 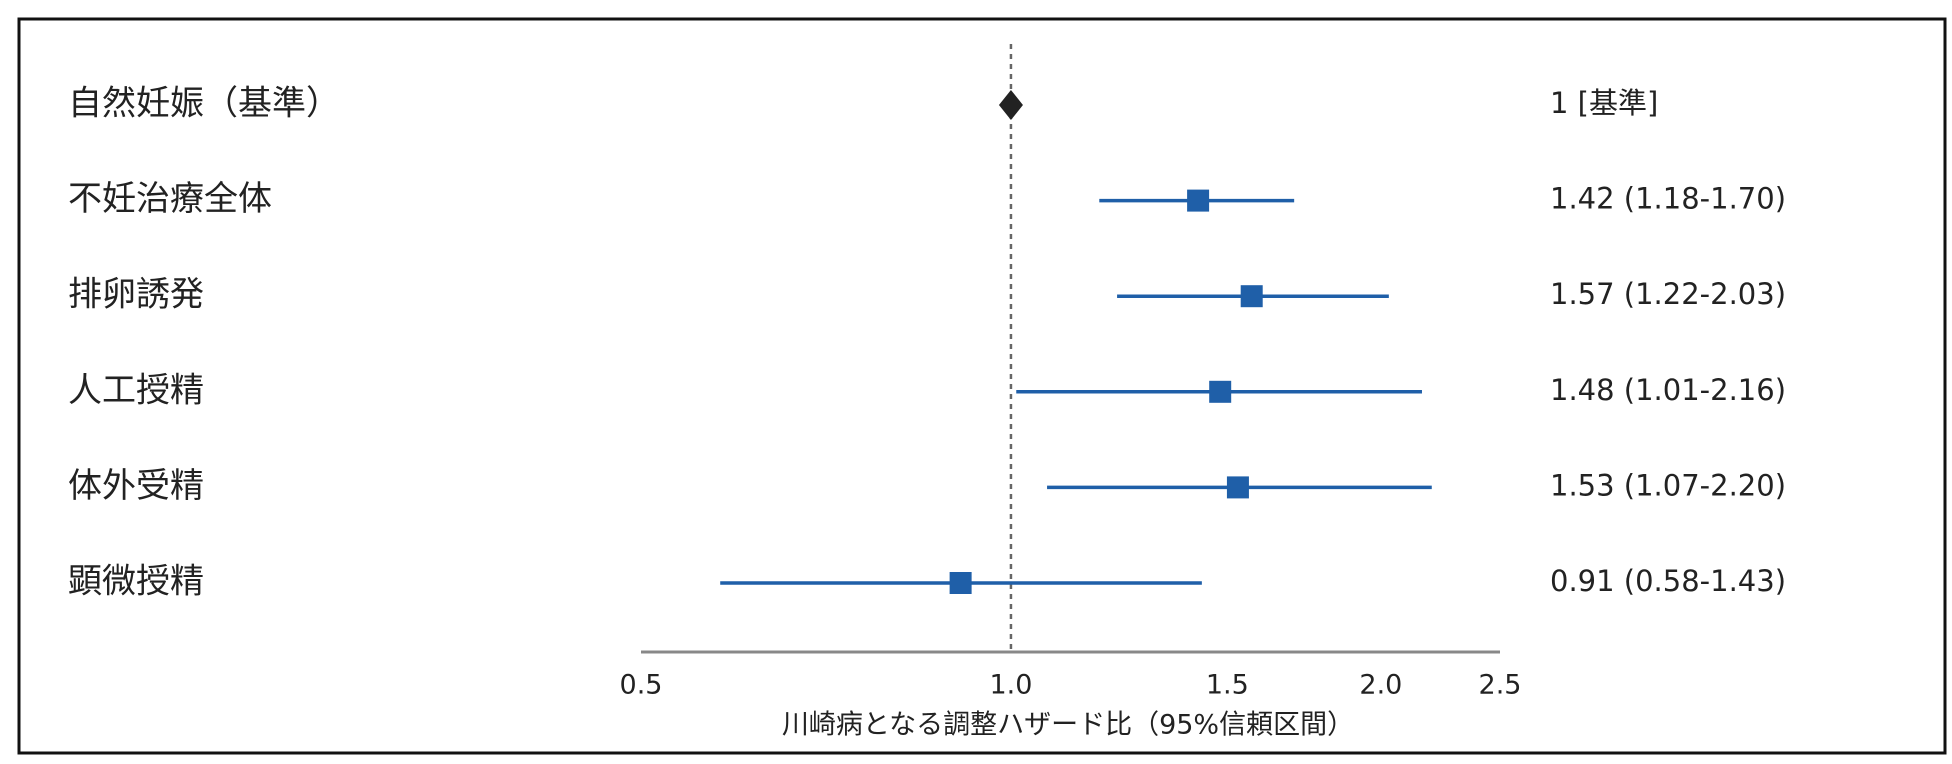 What do you see at coordinates (204, 104) in the screenshot?
I see `row-label: 自然妊娠（基準）` at bounding box center [204, 104].